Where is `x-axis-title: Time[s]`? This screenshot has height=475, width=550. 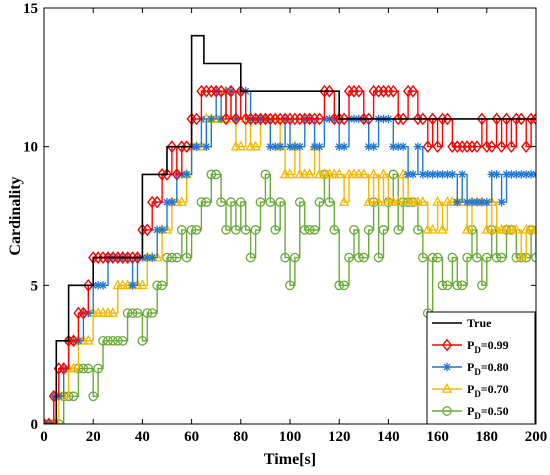
x-axis-title: Time[s] is located at coordinates (290, 459).